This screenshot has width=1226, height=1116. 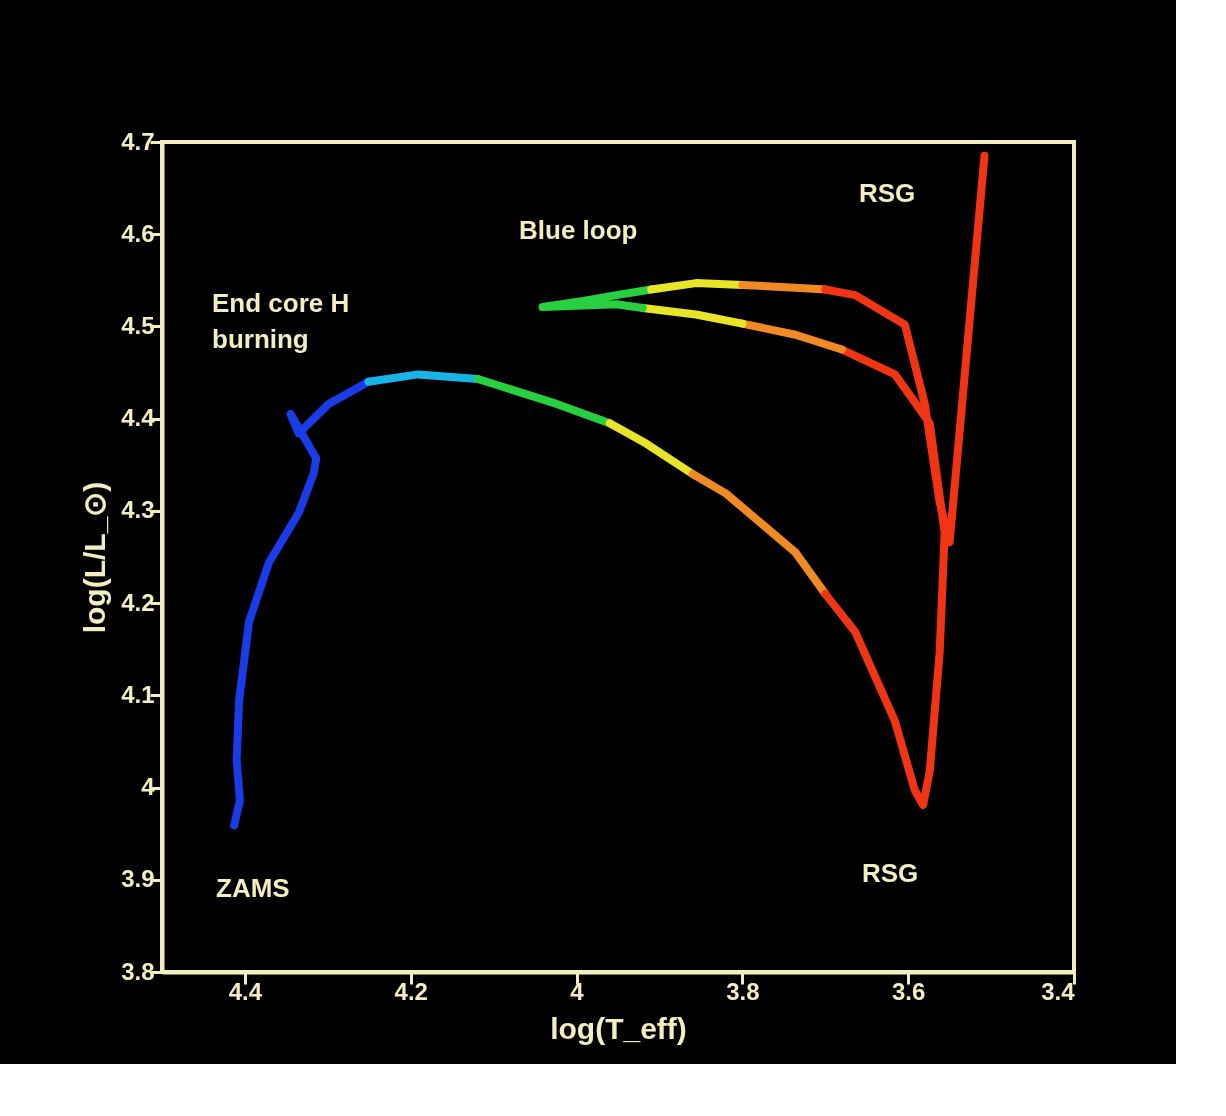 I want to click on y-tick-label: 4.2, so click(x=138, y=602).